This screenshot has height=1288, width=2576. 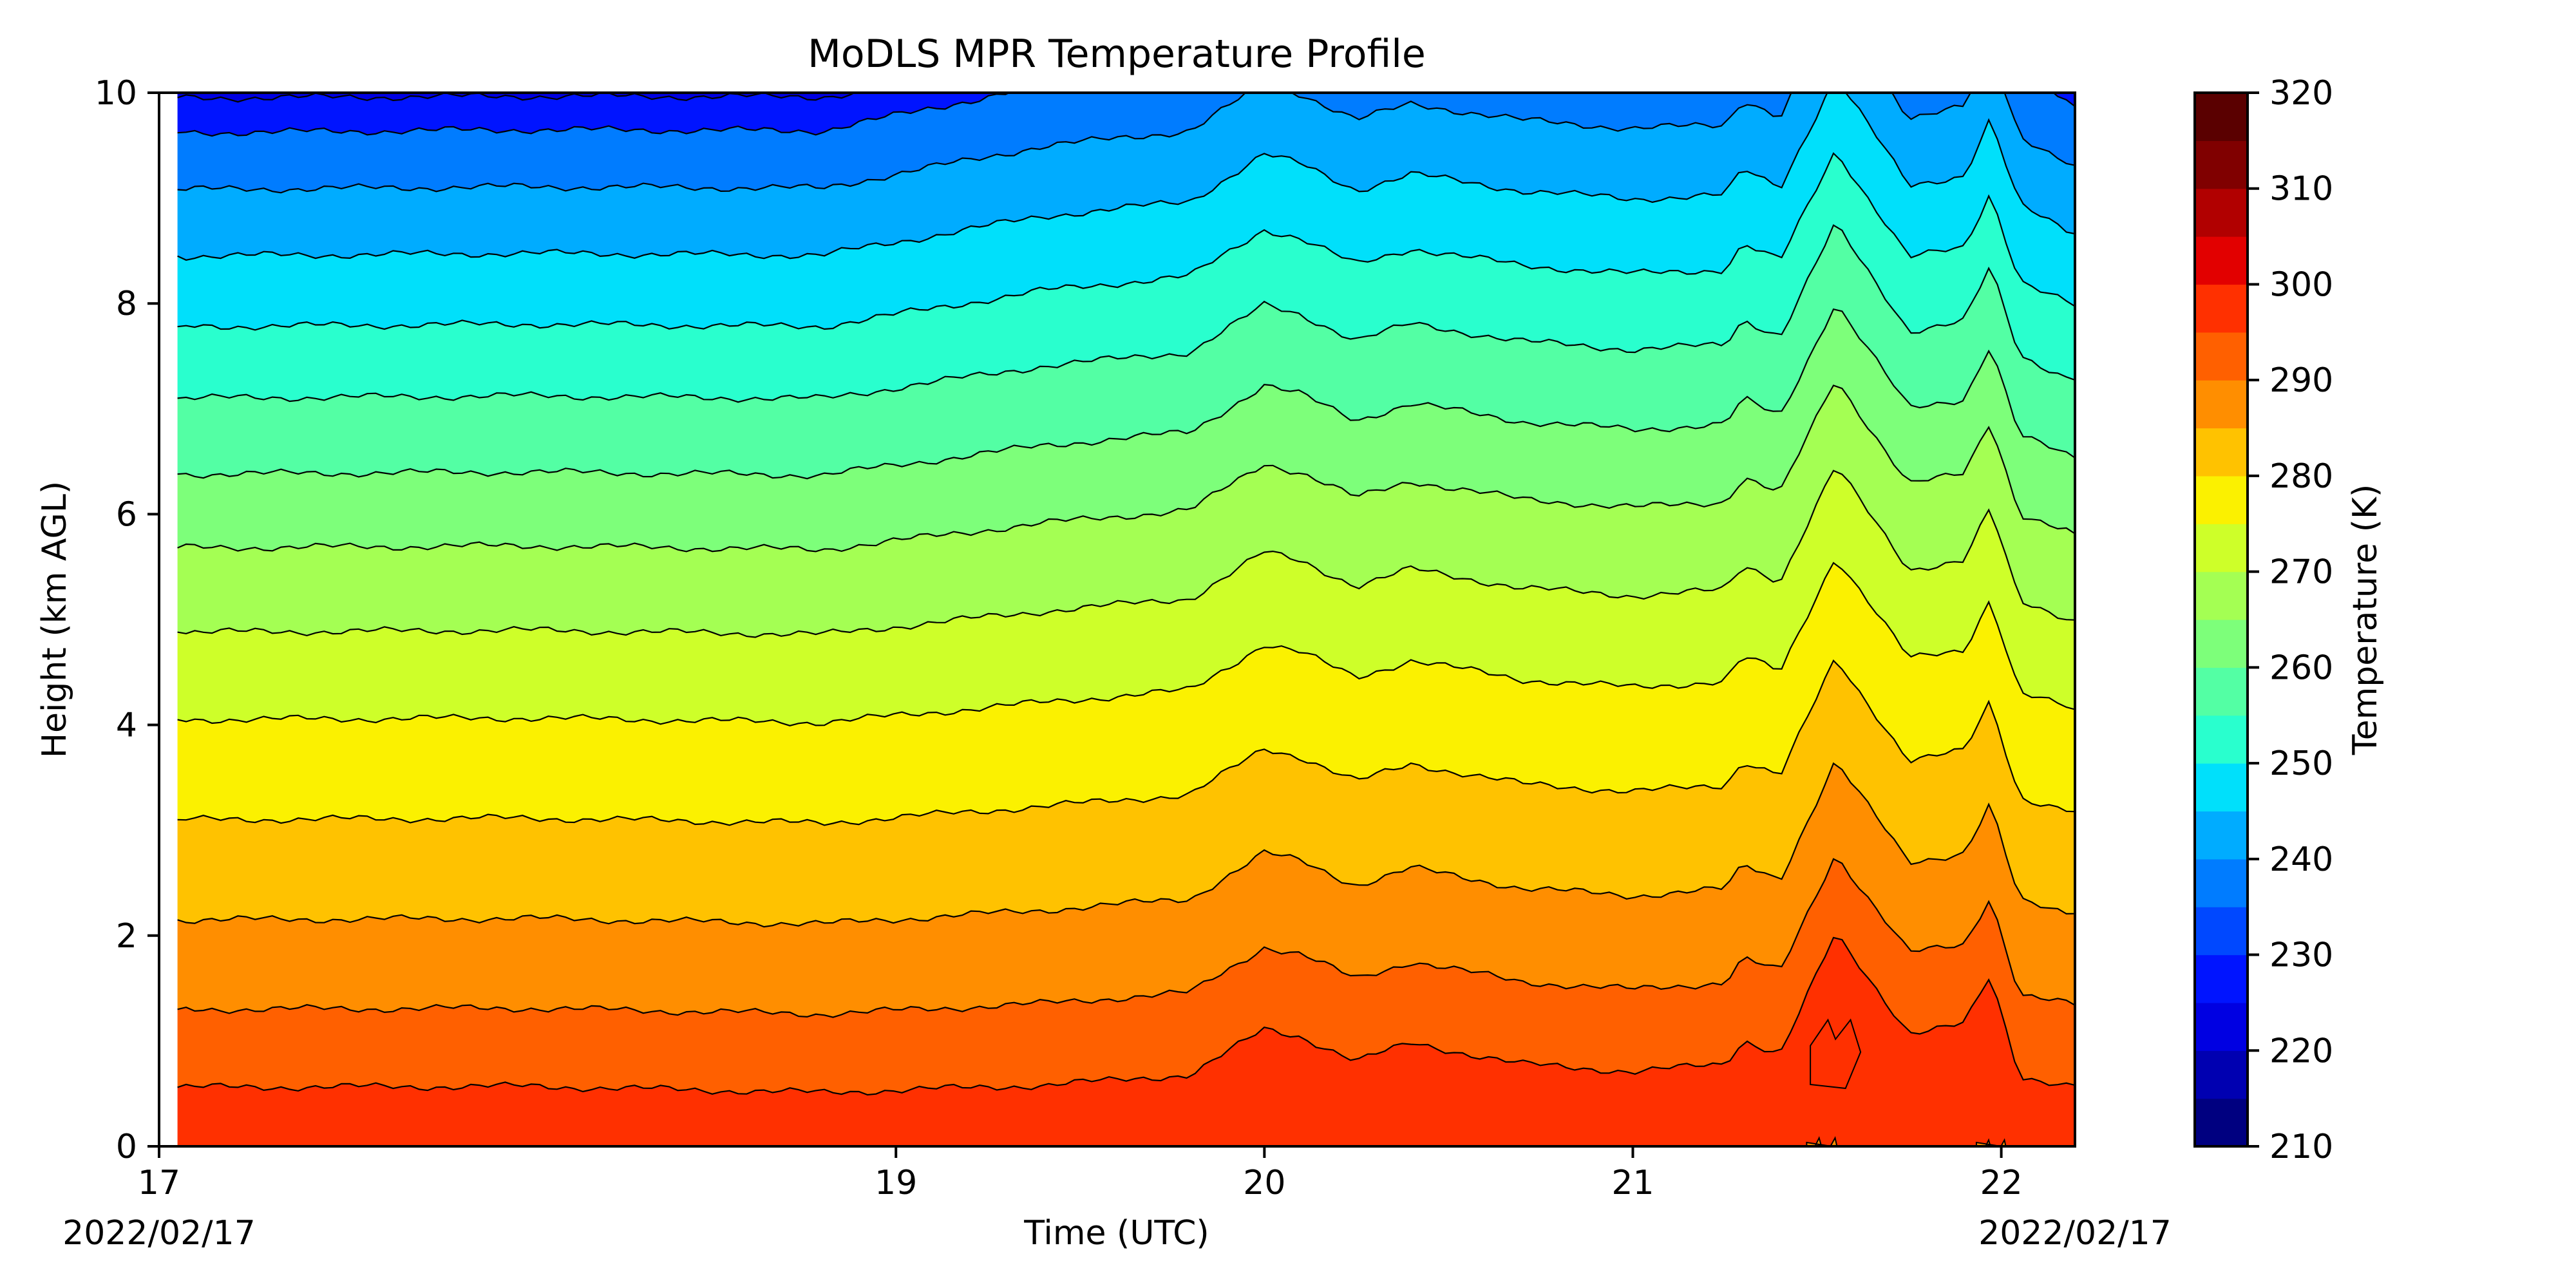 What do you see at coordinates (2301, 572) in the screenshot?
I see `colorbar-tick-label: 270` at bounding box center [2301, 572].